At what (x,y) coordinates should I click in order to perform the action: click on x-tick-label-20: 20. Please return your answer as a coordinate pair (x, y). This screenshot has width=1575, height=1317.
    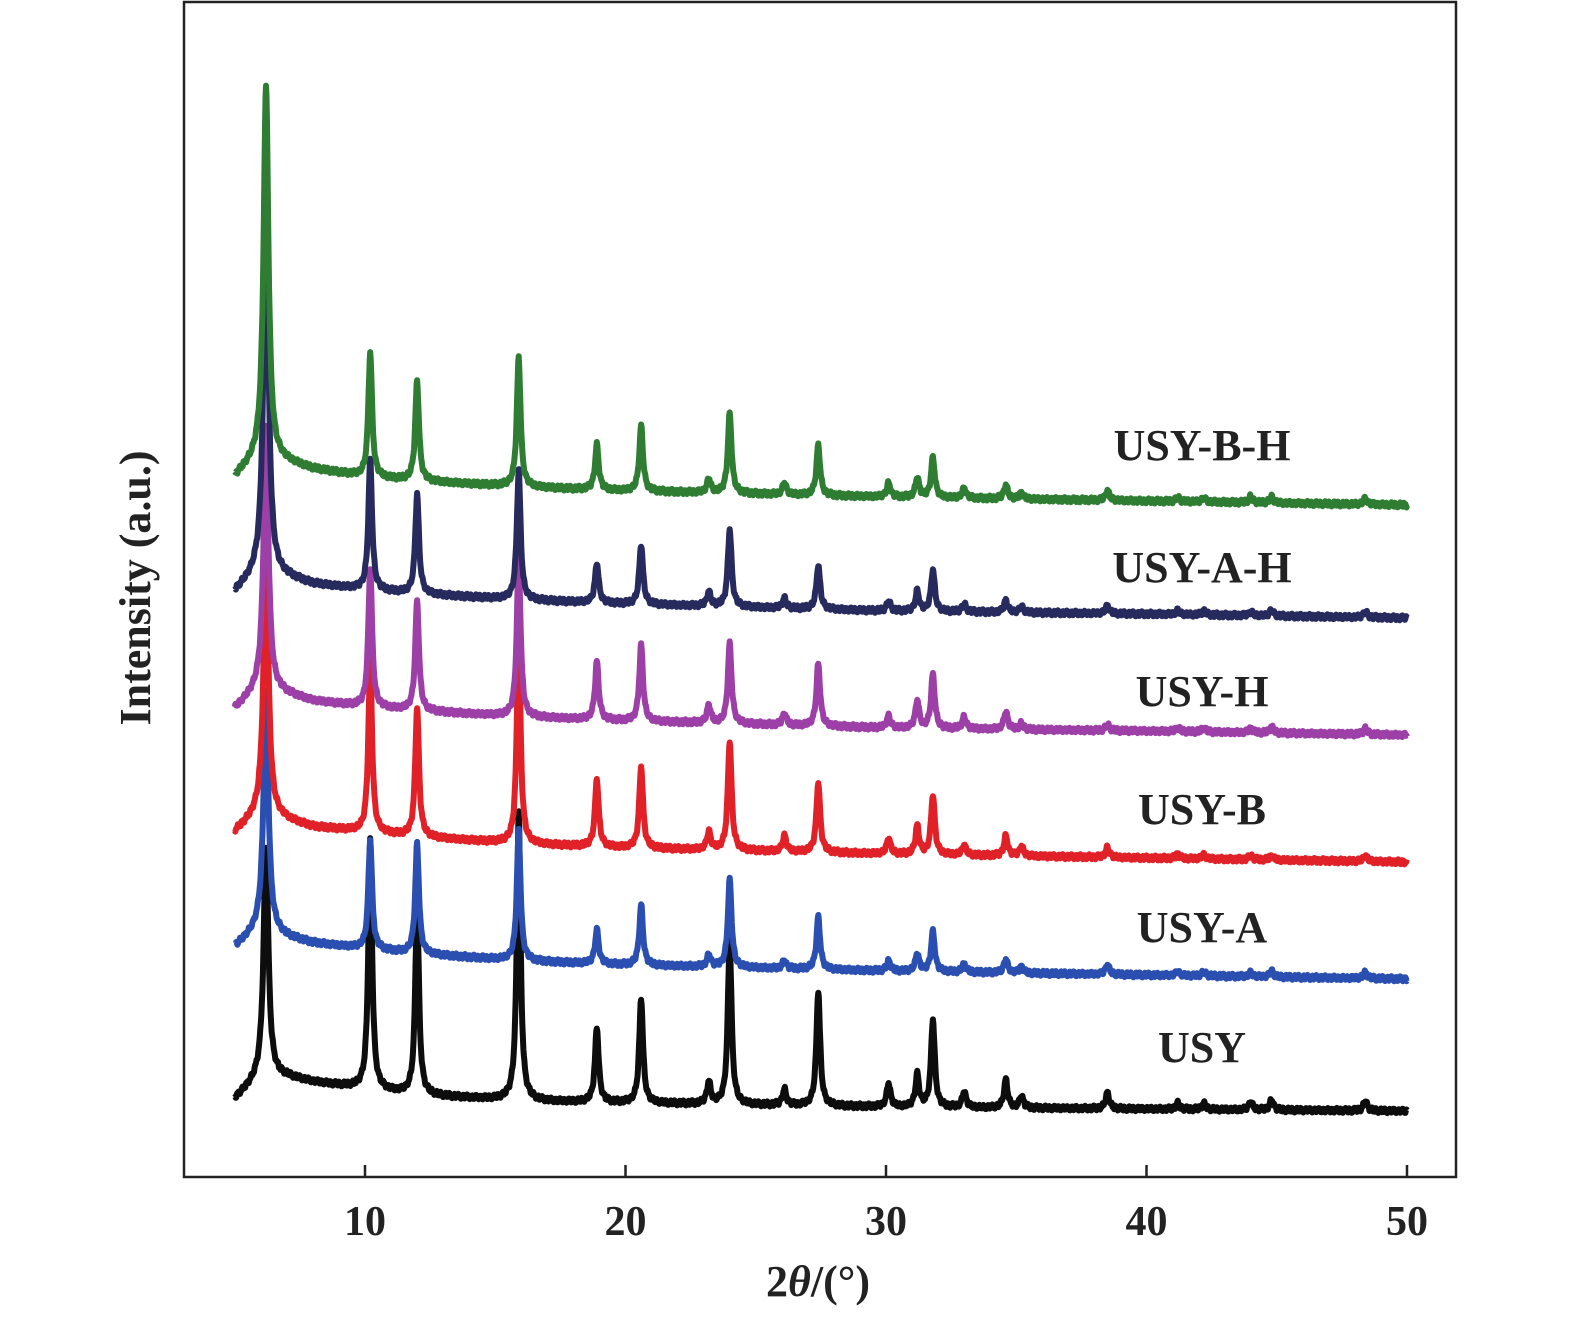
    Looking at the image, I should click on (626, 1222).